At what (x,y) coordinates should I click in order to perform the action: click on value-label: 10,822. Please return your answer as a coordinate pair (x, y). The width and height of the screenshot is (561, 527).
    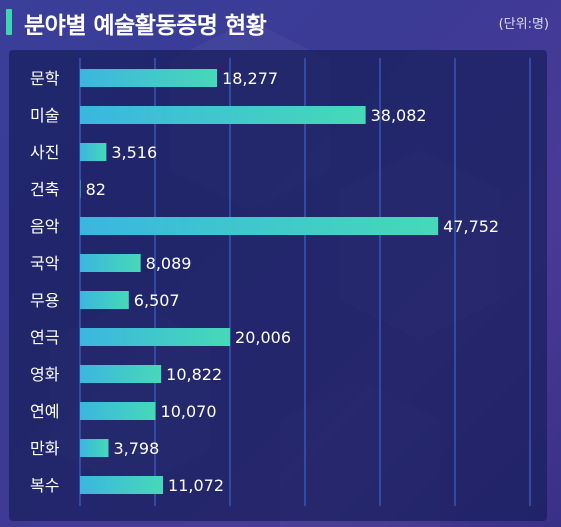
    Looking at the image, I should click on (194, 374).